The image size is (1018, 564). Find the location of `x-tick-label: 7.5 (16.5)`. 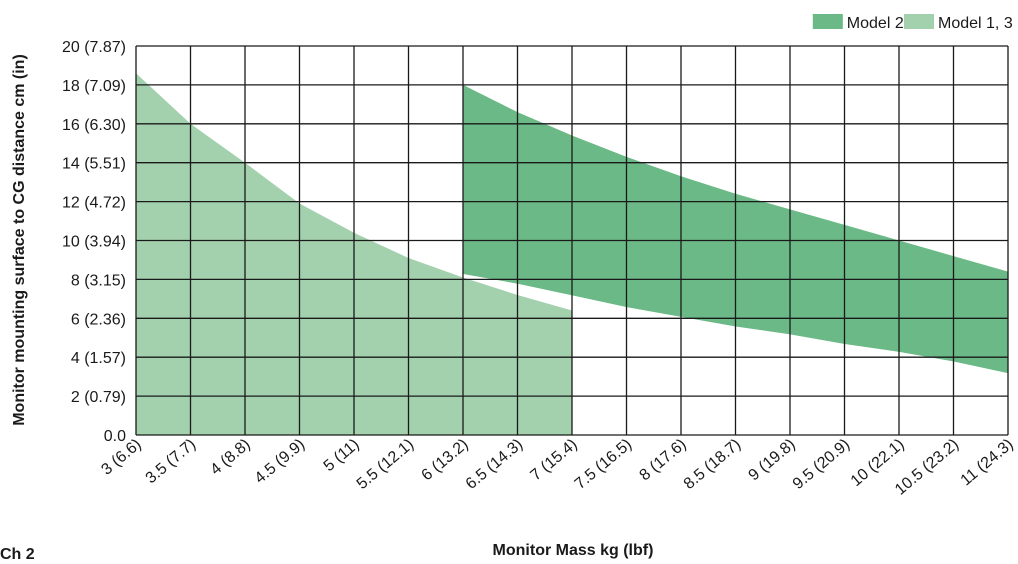

x-tick-label: 7.5 (16.5) is located at coordinates (603, 464).